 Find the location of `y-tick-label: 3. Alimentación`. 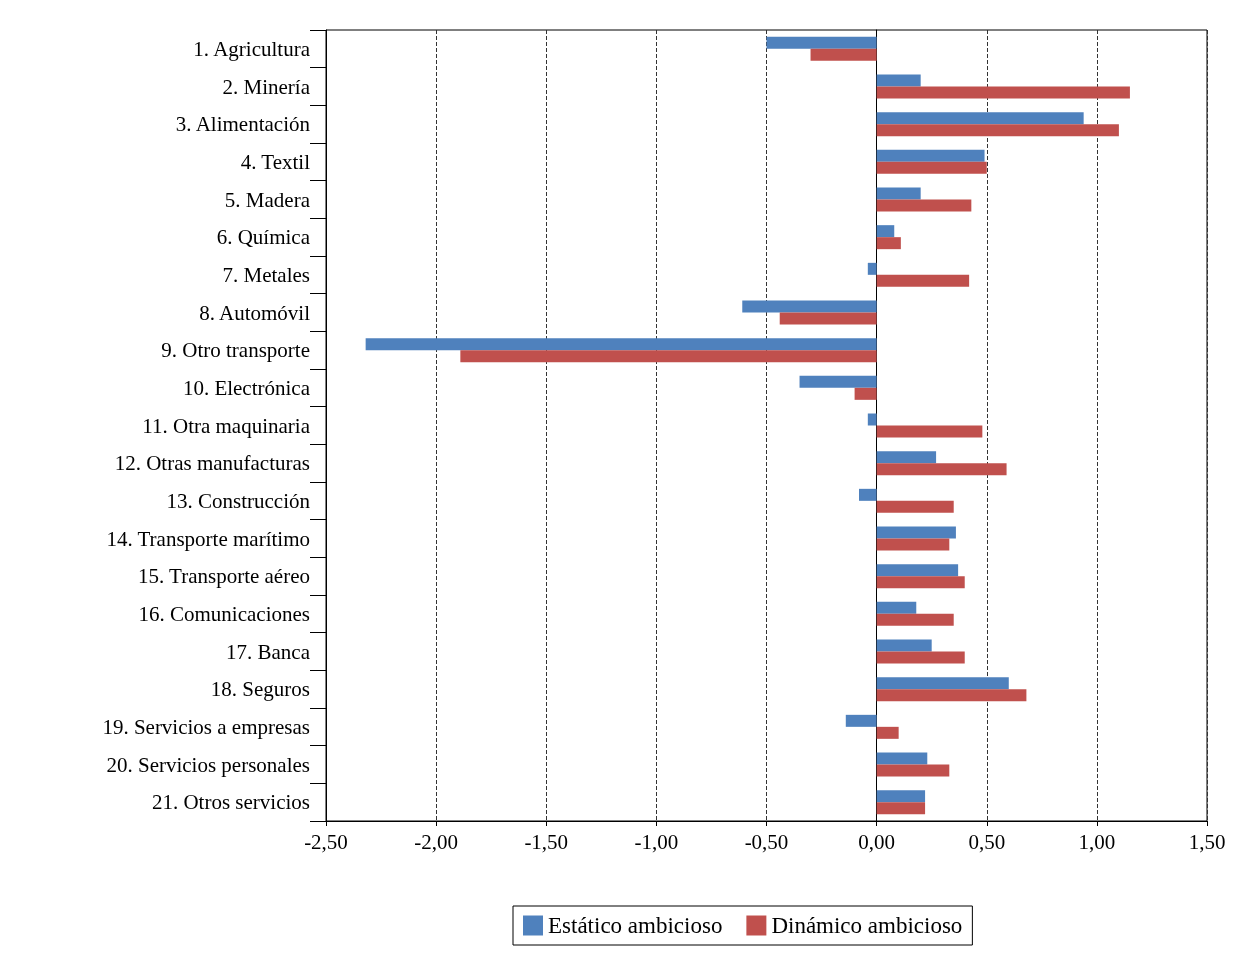

y-tick-label: 3. Alimentación is located at coordinates (243, 124).